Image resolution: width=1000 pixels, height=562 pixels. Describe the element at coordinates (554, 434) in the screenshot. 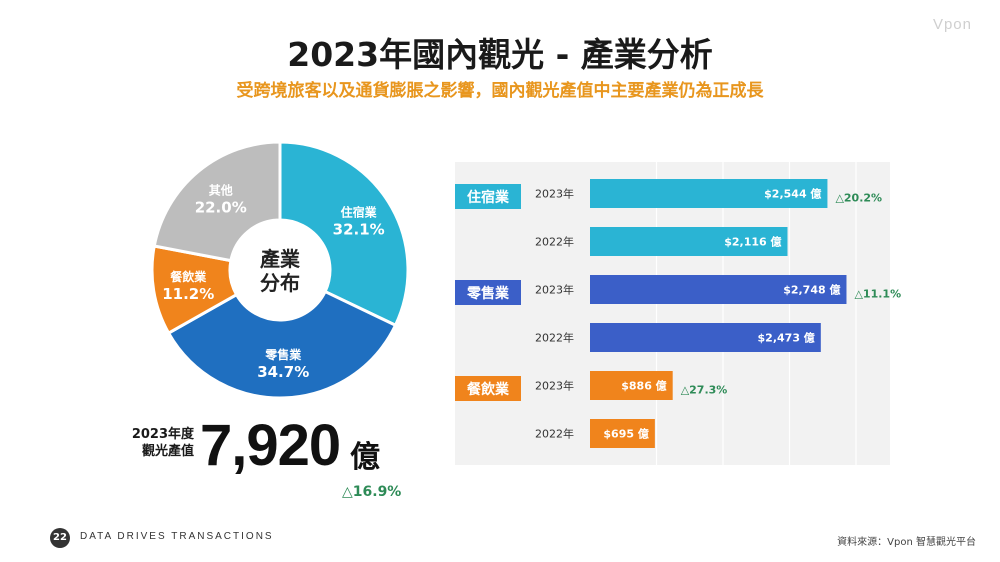

I see `bar-year-label-2-1: 2022年` at that location.